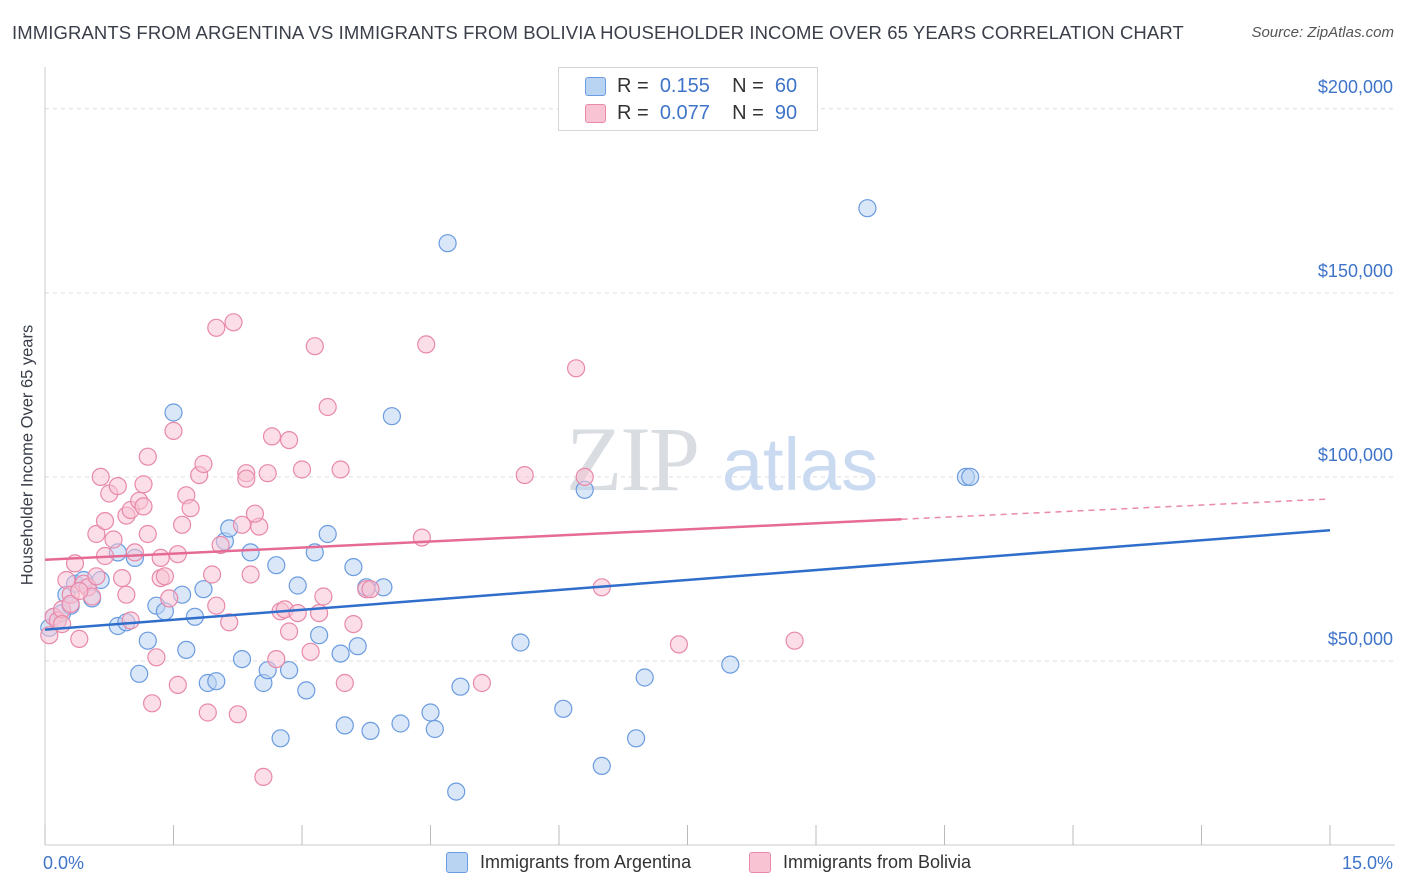  I want to click on legend-row-bolivia: R = 0.077 N = 90, so click(691, 113).